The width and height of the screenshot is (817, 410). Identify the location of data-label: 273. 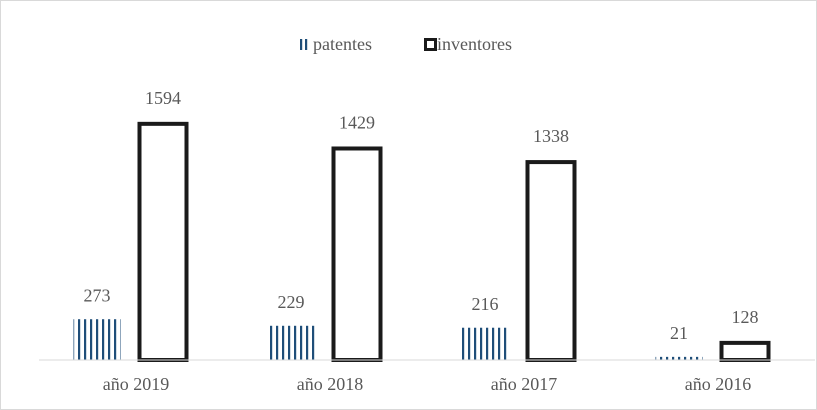
(97, 295).